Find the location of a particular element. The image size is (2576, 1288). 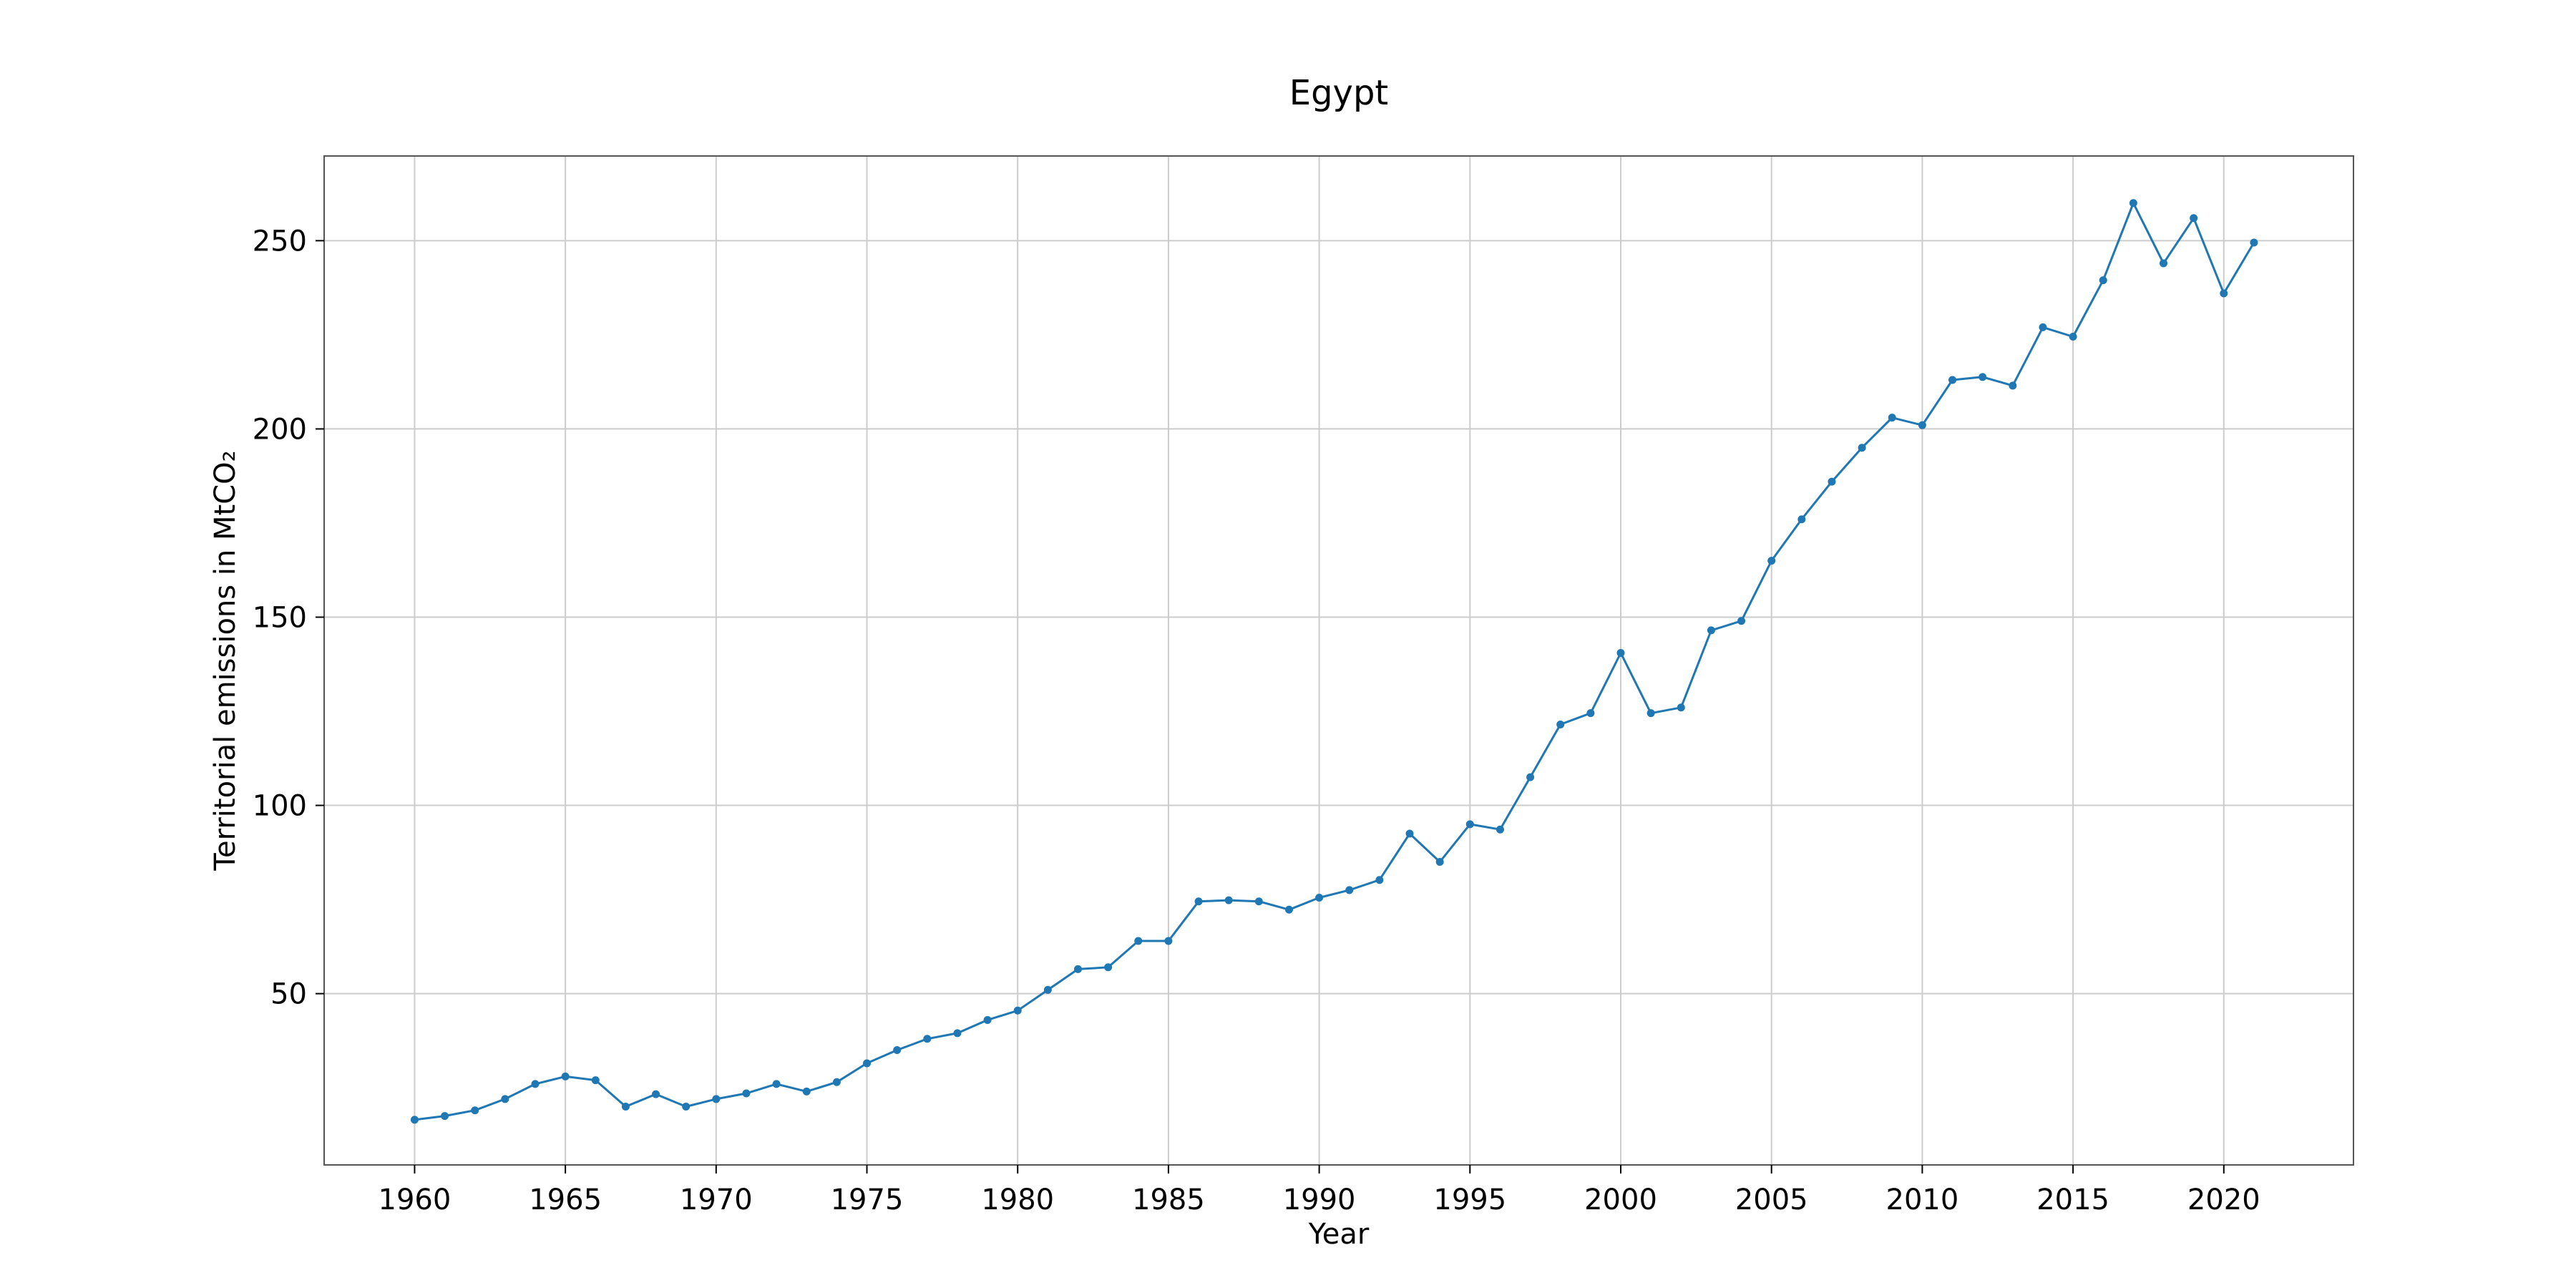

y-tick-label: 250 is located at coordinates (280, 241).